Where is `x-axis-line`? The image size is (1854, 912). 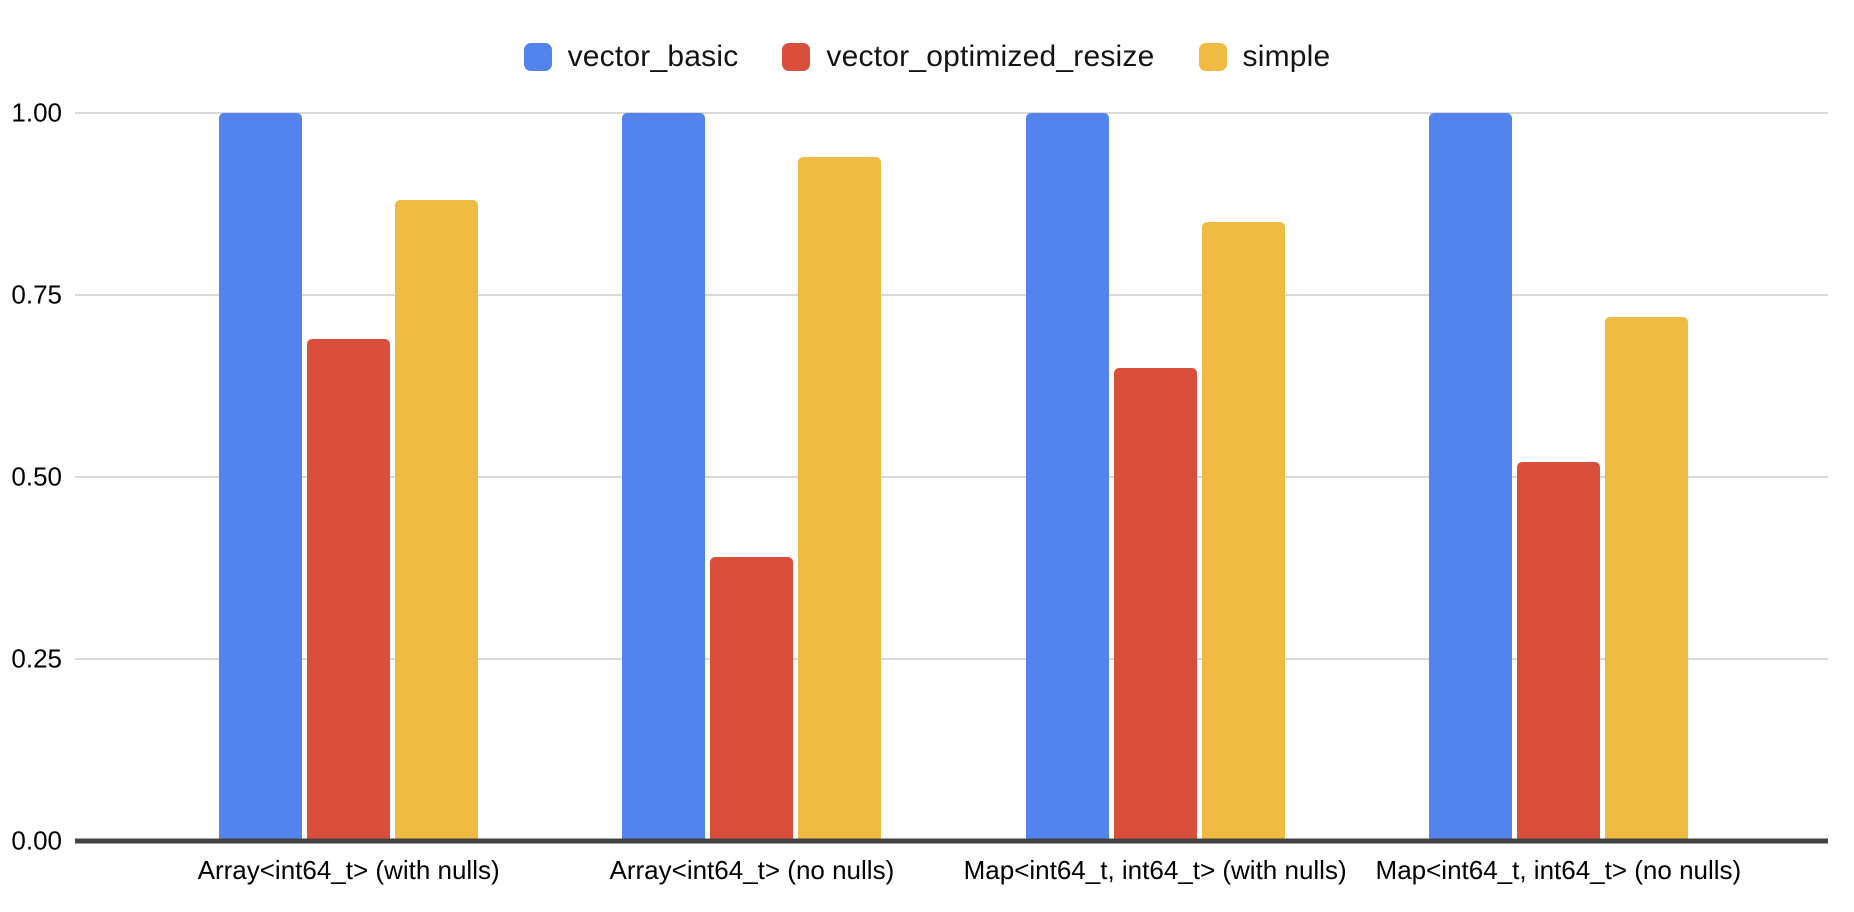
x-axis-line is located at coordinates (951, 841).